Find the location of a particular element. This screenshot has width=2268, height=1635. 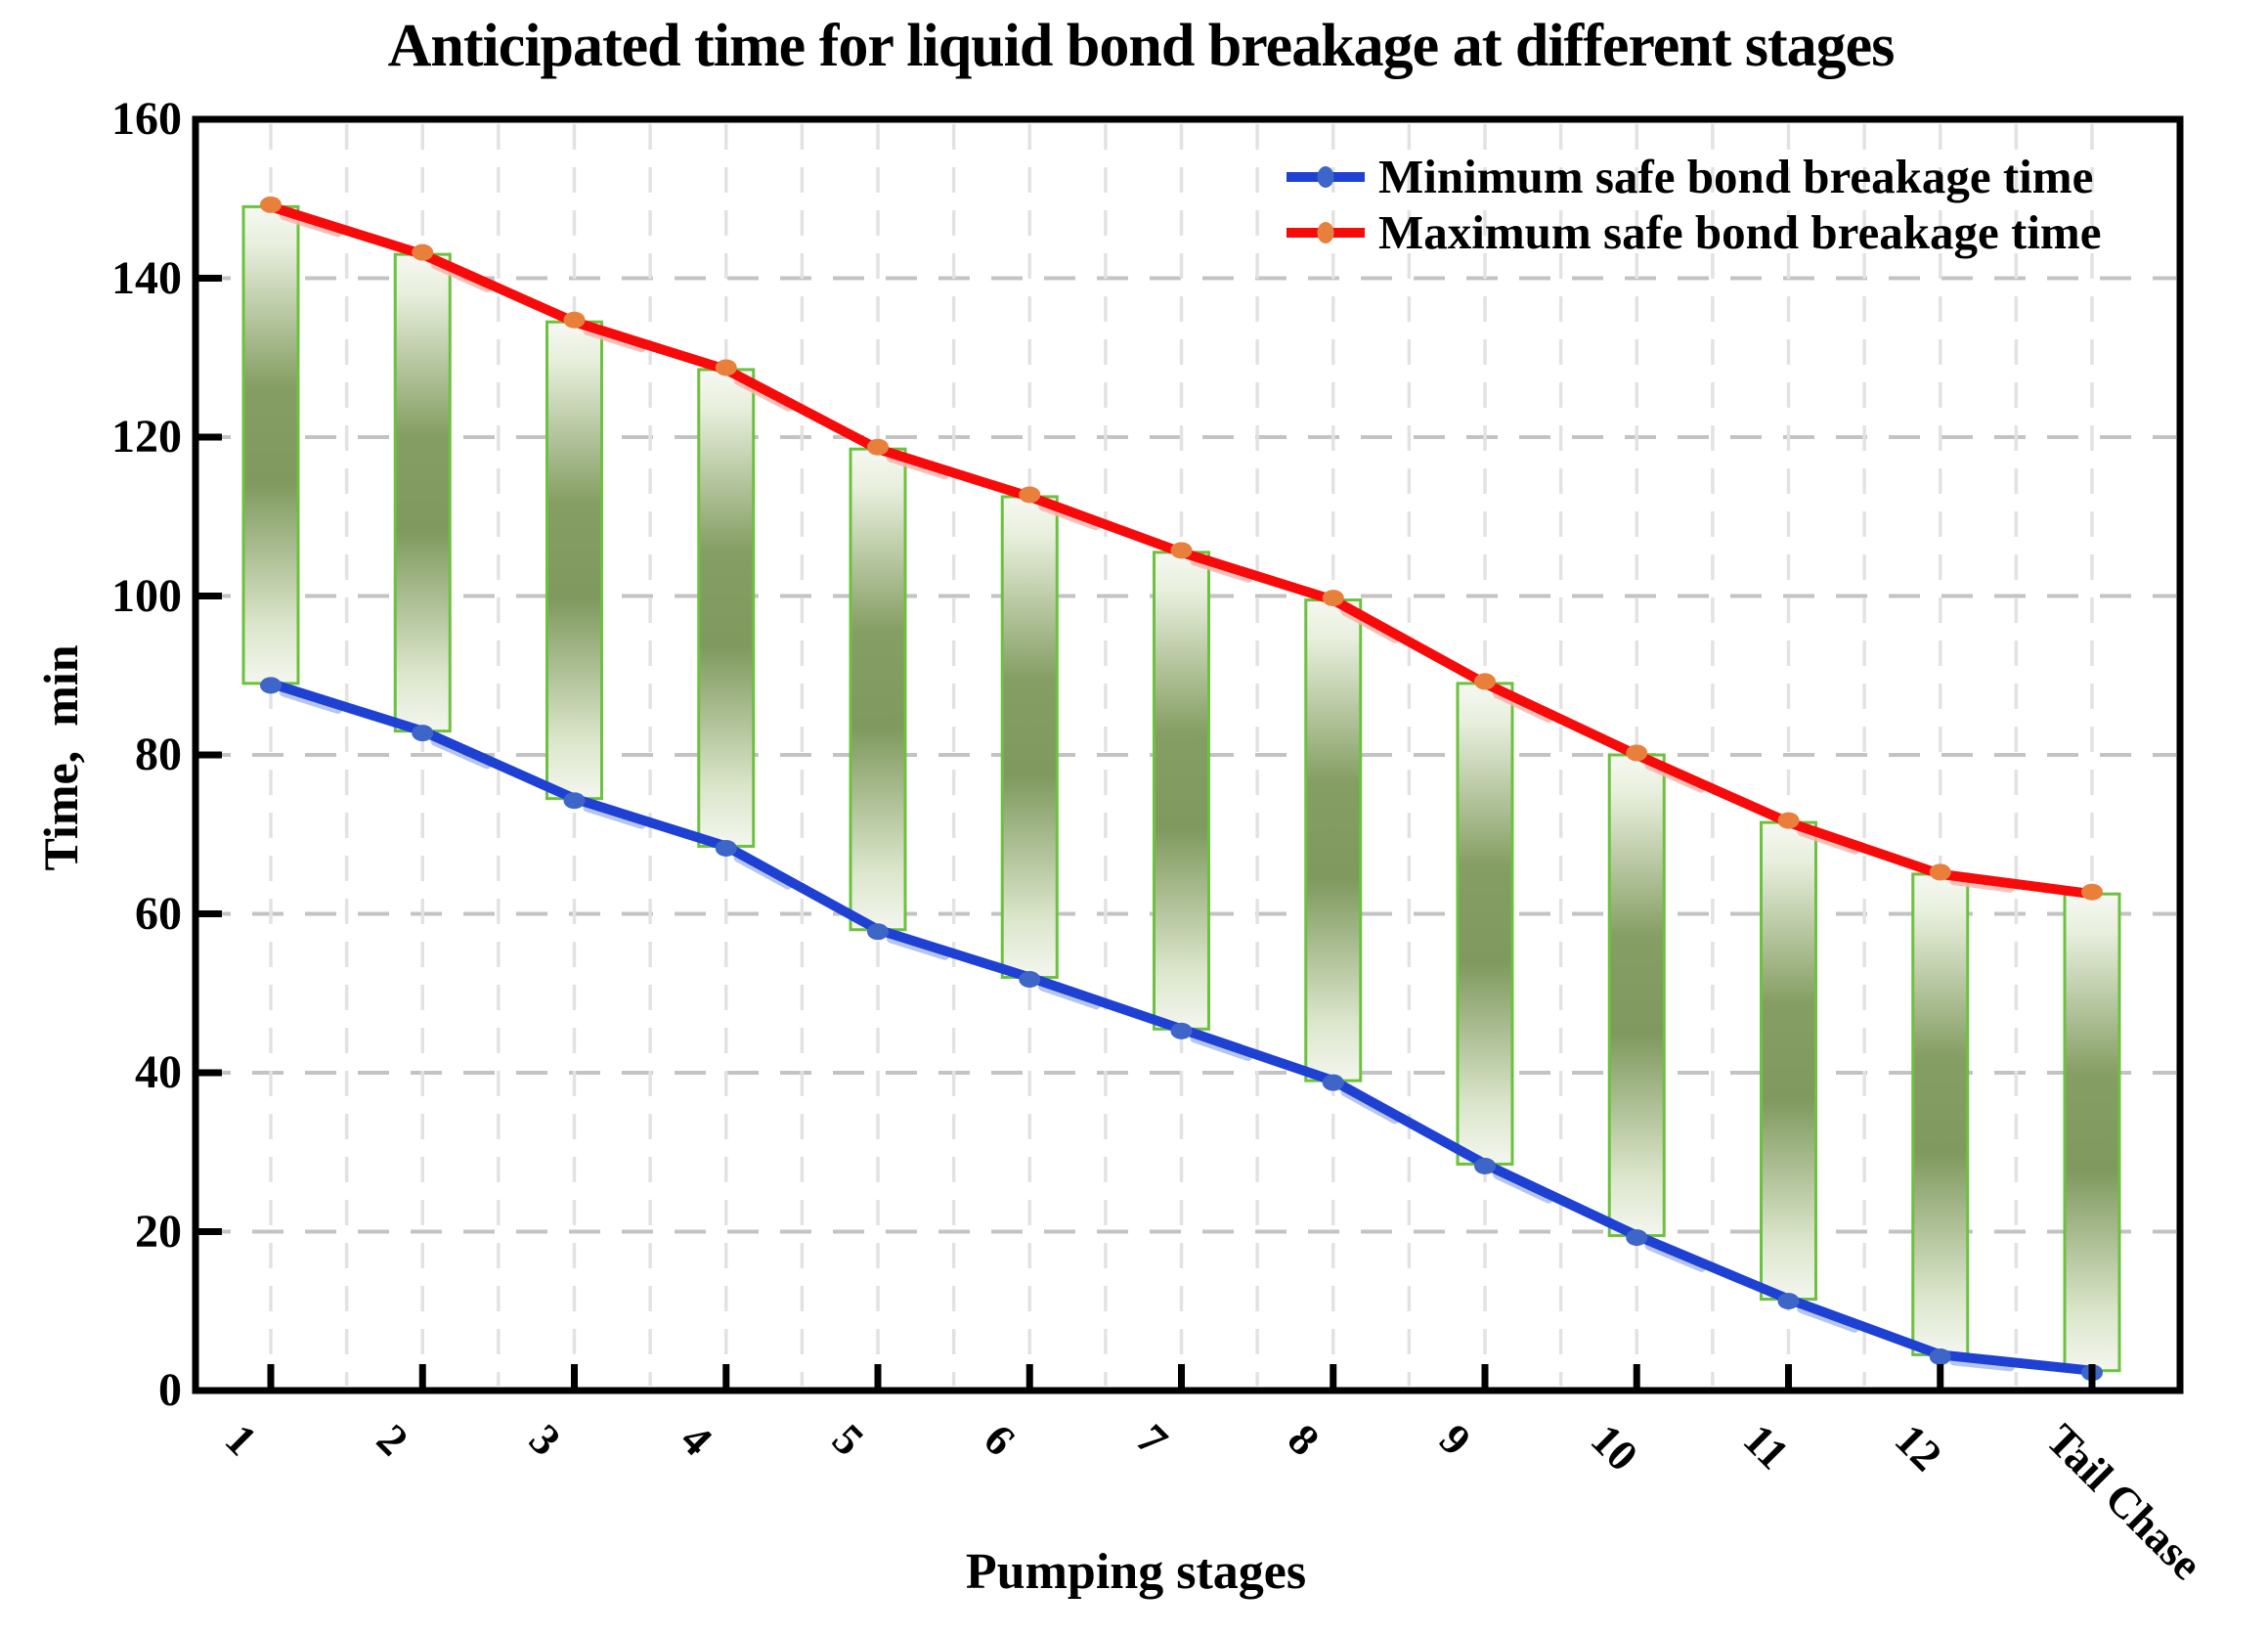

y-tick-label: 120 is located at coordinates (146, 437).